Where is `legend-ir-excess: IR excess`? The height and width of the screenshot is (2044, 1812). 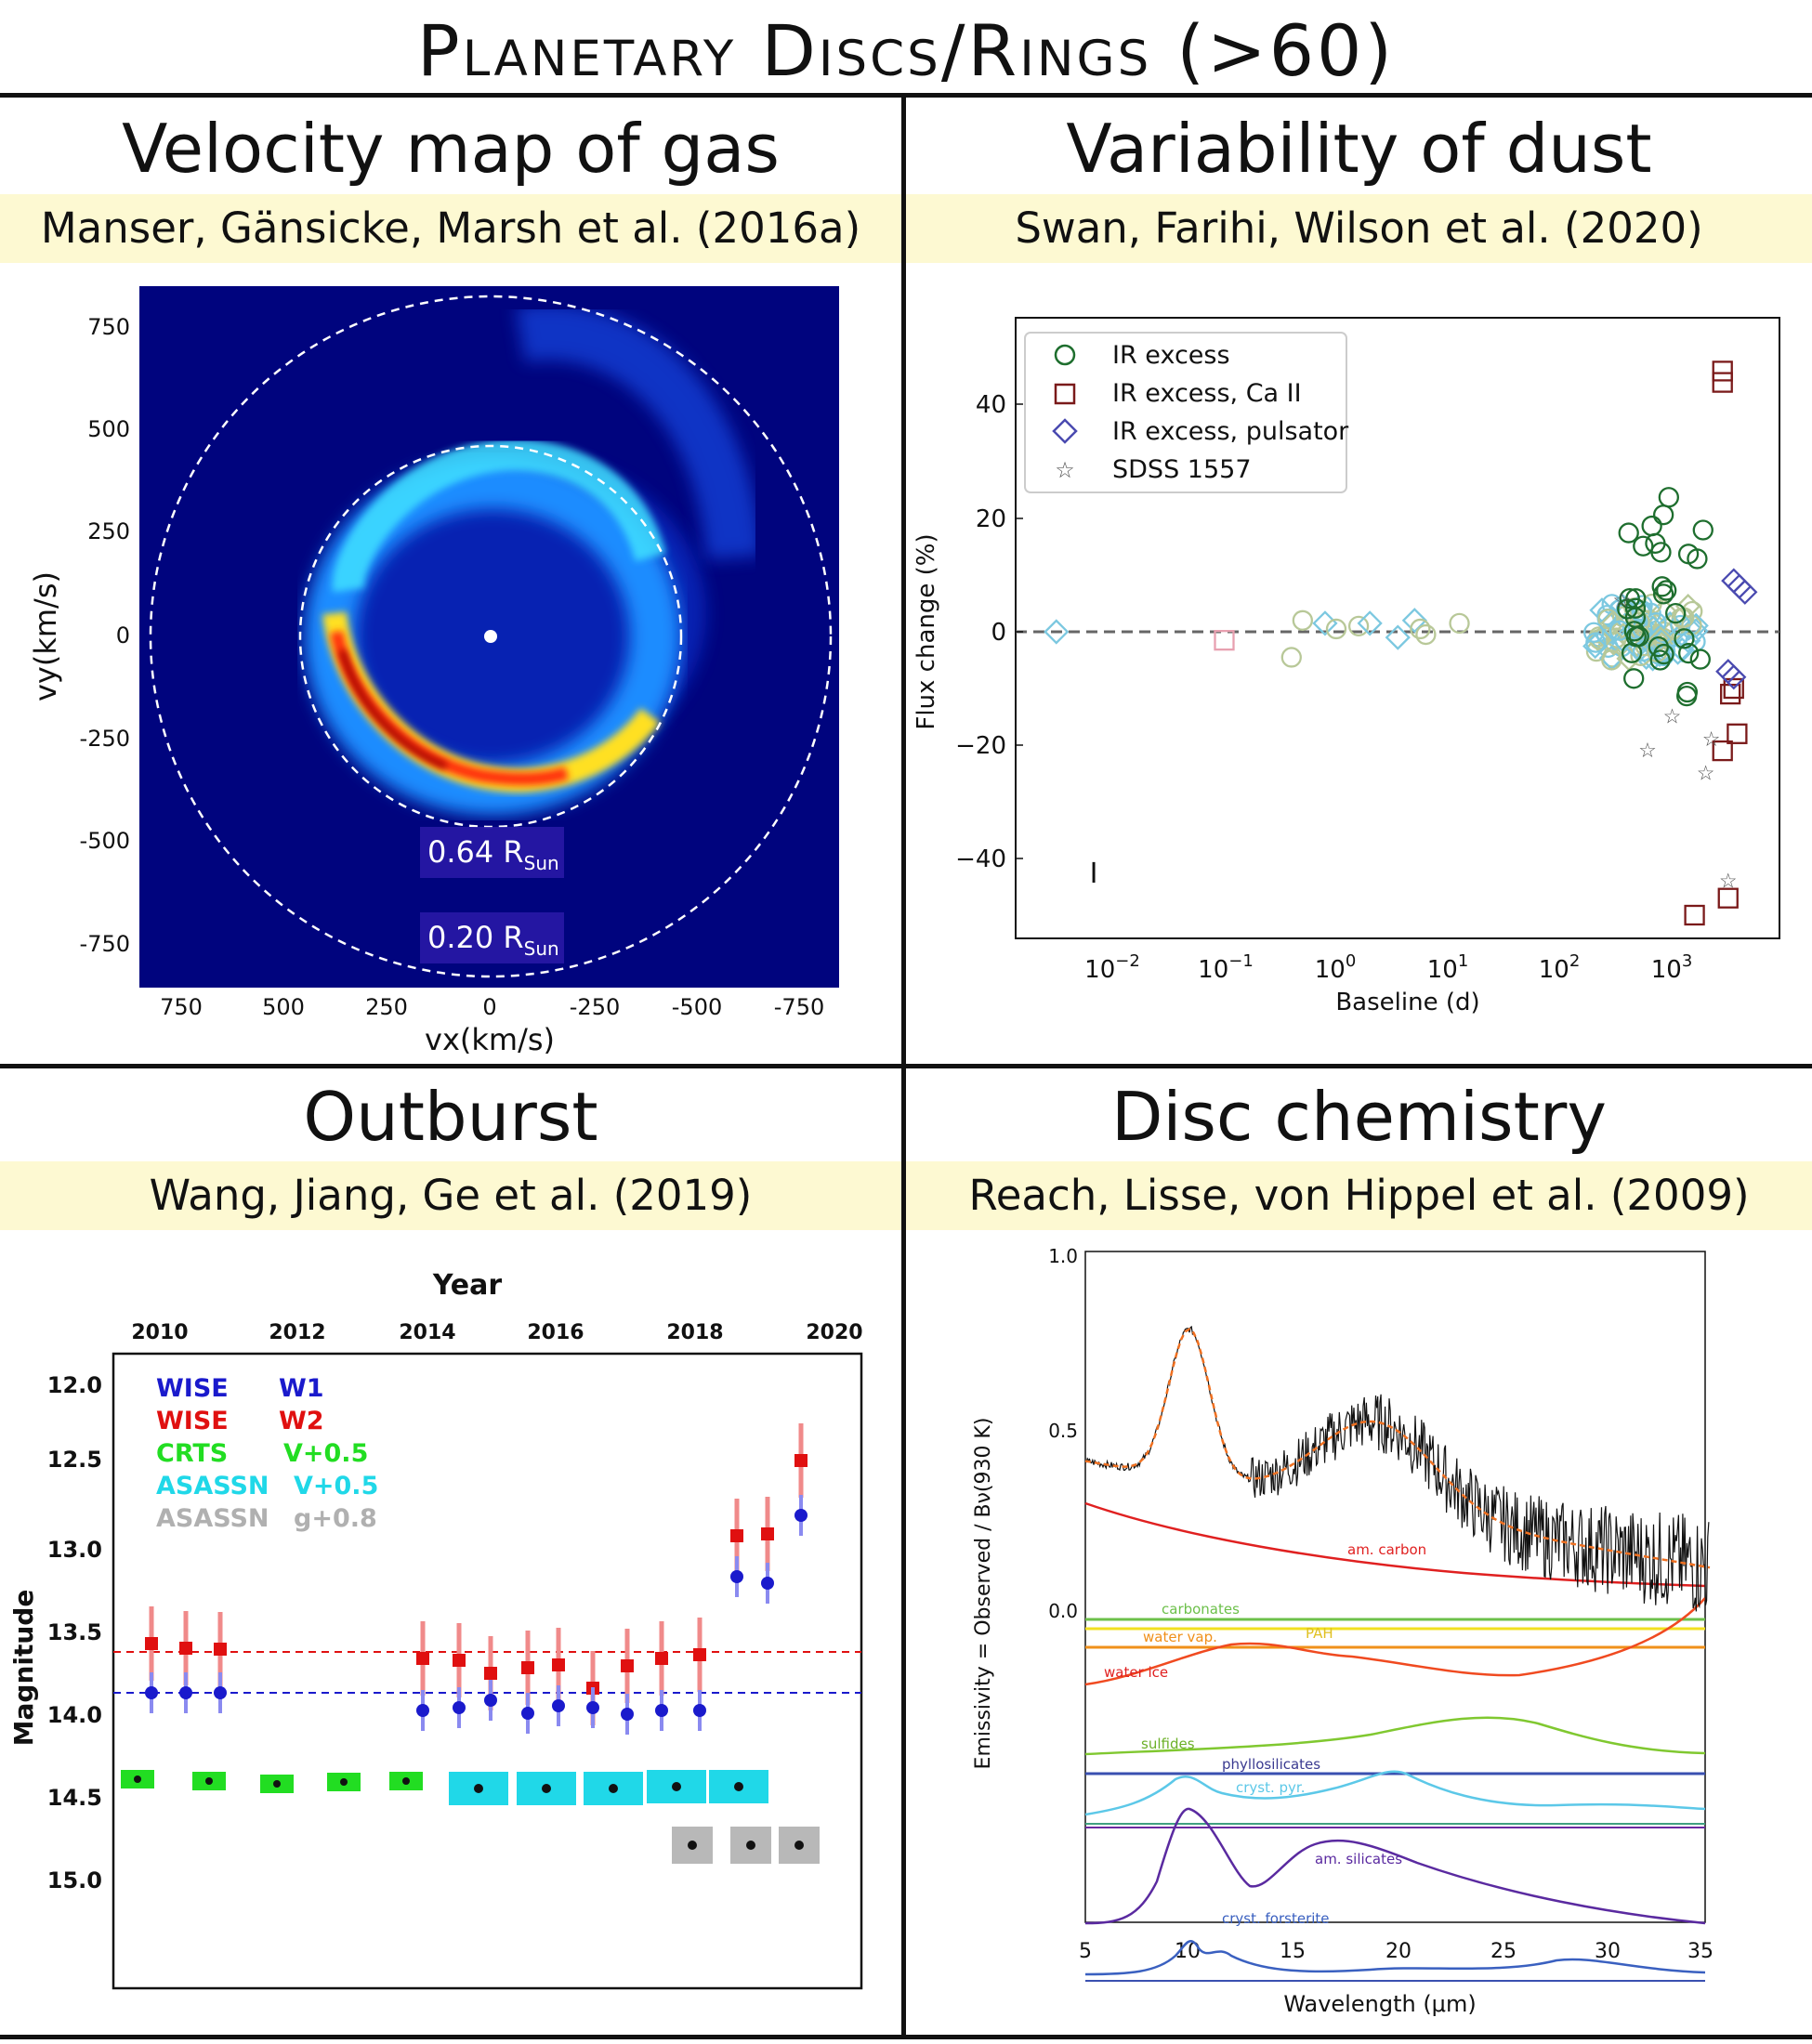 legend-ir-excess: IR excess is located at coordinates (1171, 355).